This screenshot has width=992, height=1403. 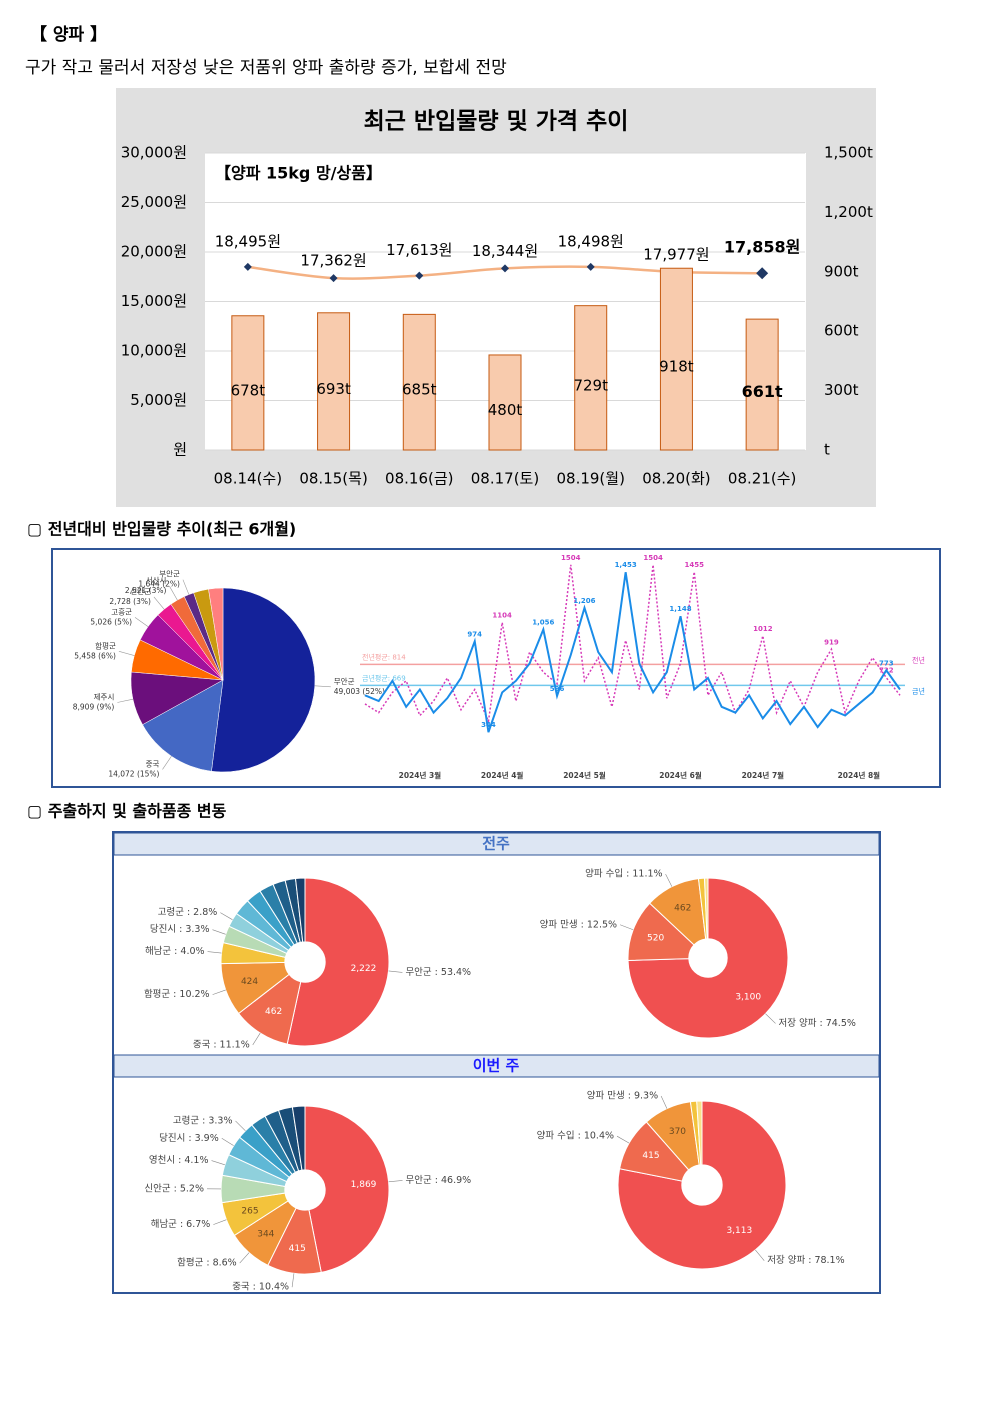 What do you see at coordinates (748, 997) in the screenshot?
I see `count-label: 3,100` at bounding box center [748, 997].